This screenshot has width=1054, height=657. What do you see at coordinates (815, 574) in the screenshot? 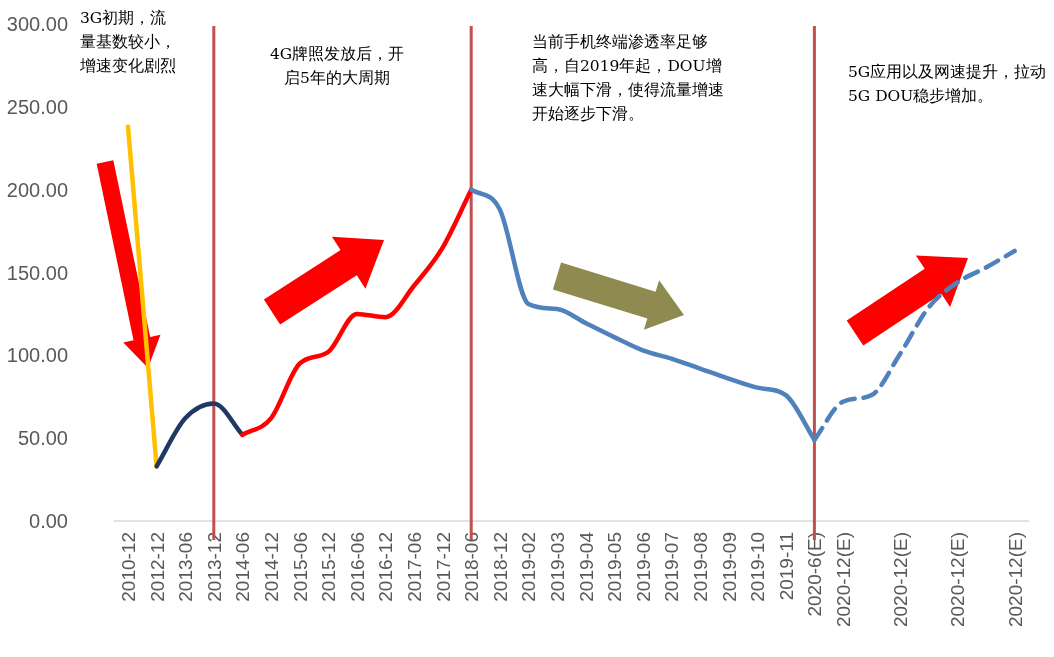
I see `x-tick-label: 2020-6(E)` at bounding box center [815, 574].